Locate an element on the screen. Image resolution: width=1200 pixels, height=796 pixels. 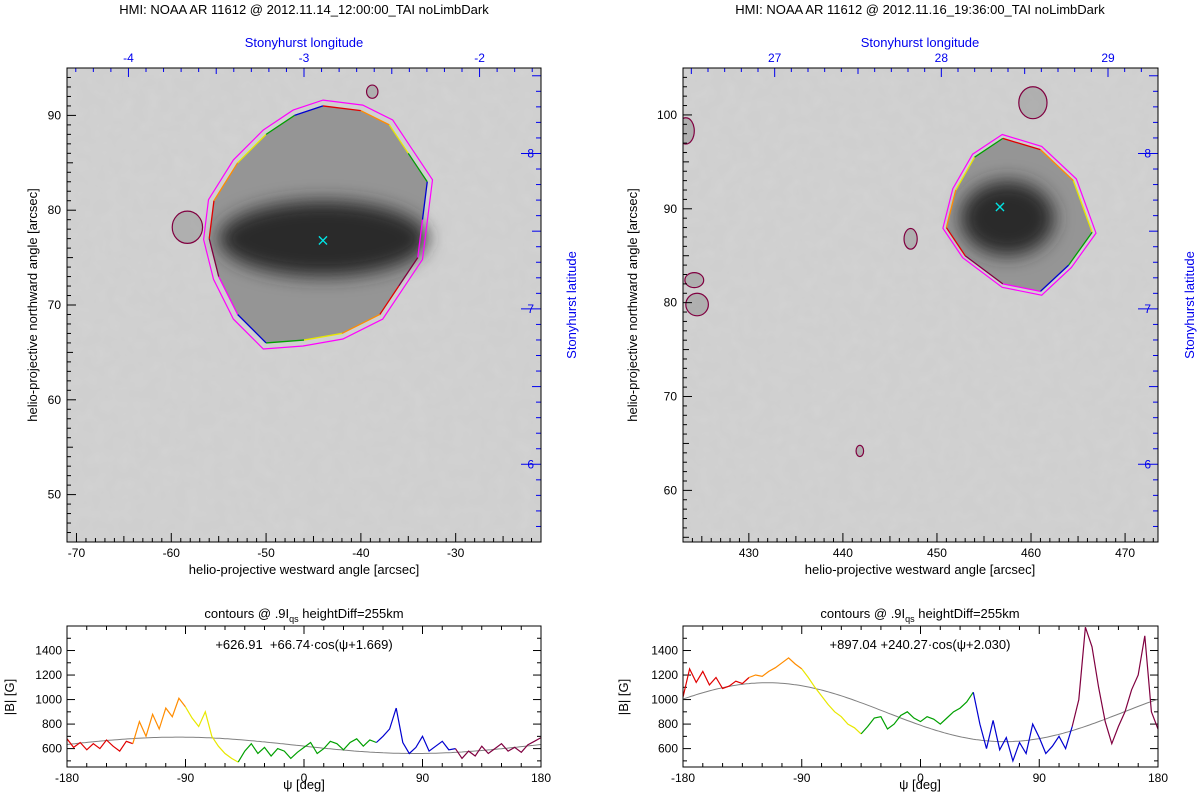
right-axis-label-left: Stonyhurst latitude is located at coordinates (571, 305).